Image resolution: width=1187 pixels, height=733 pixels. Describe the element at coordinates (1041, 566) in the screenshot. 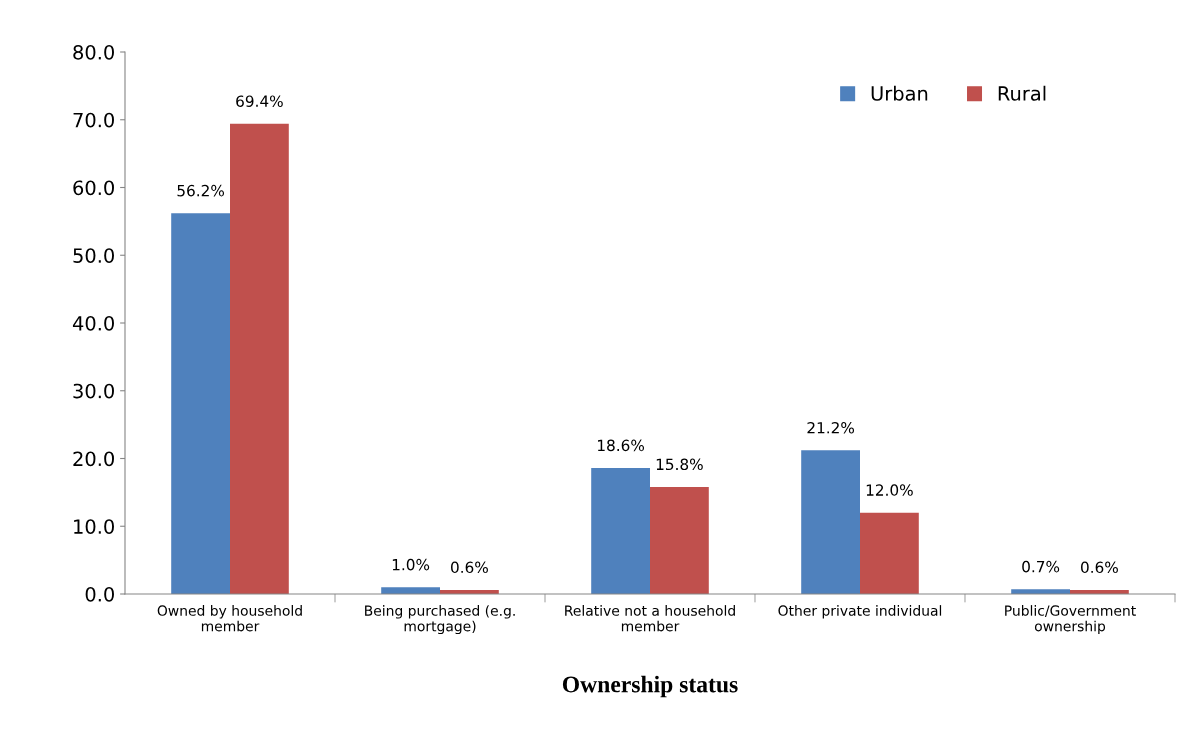

I see `data-label: 0.7%` at that location.